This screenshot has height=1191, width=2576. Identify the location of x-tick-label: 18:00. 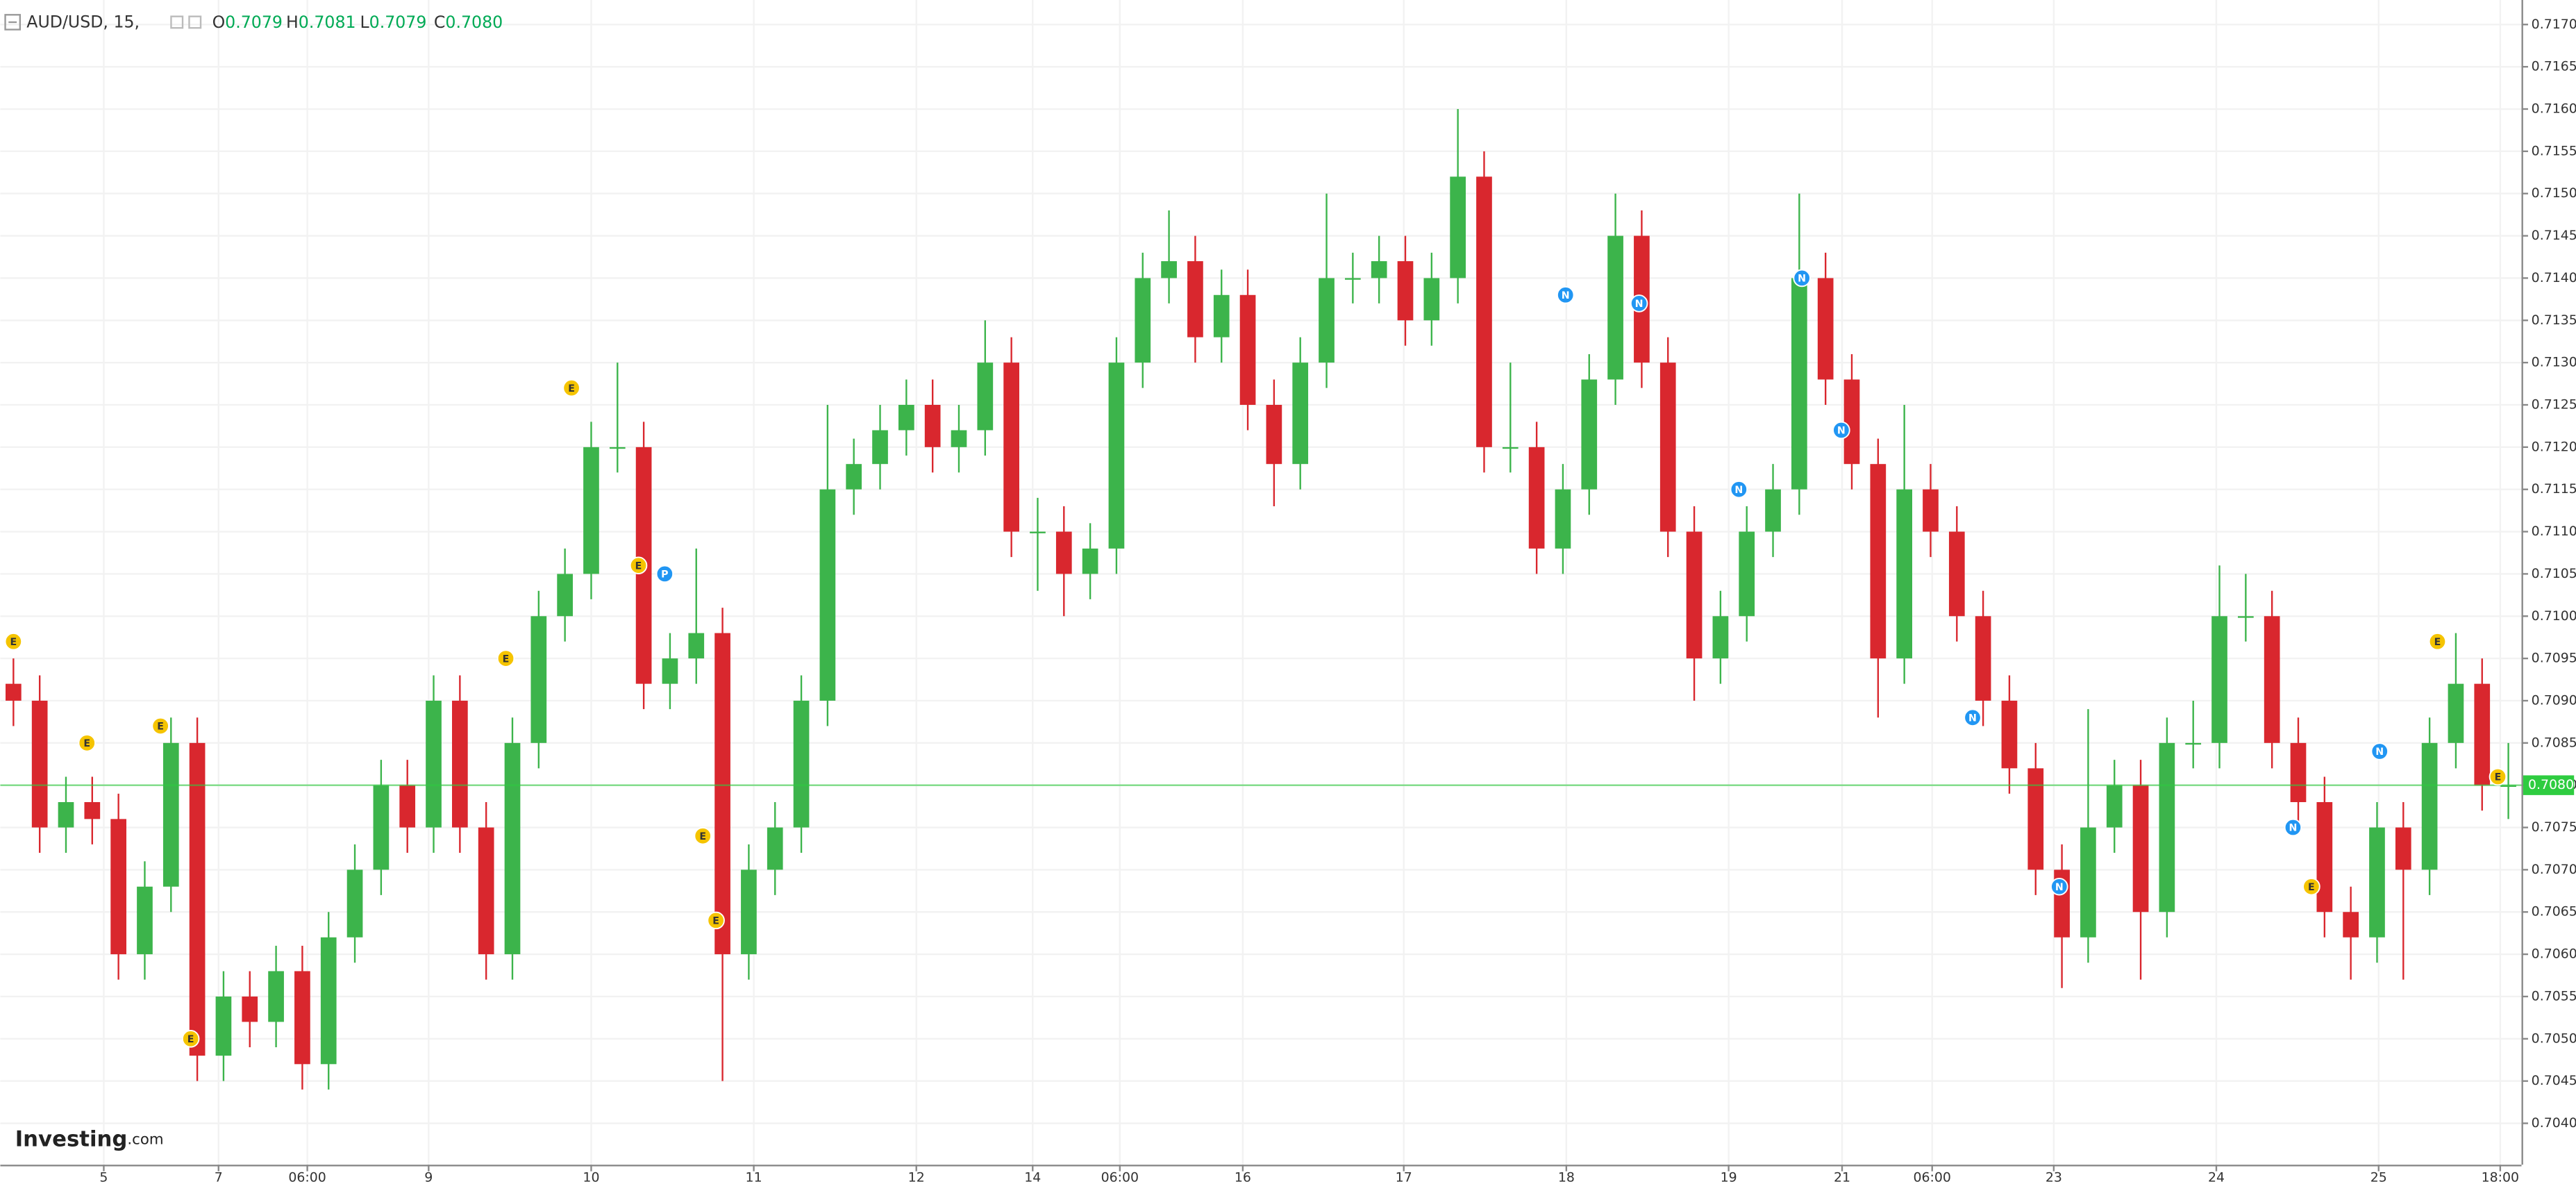
(2500, 1177).